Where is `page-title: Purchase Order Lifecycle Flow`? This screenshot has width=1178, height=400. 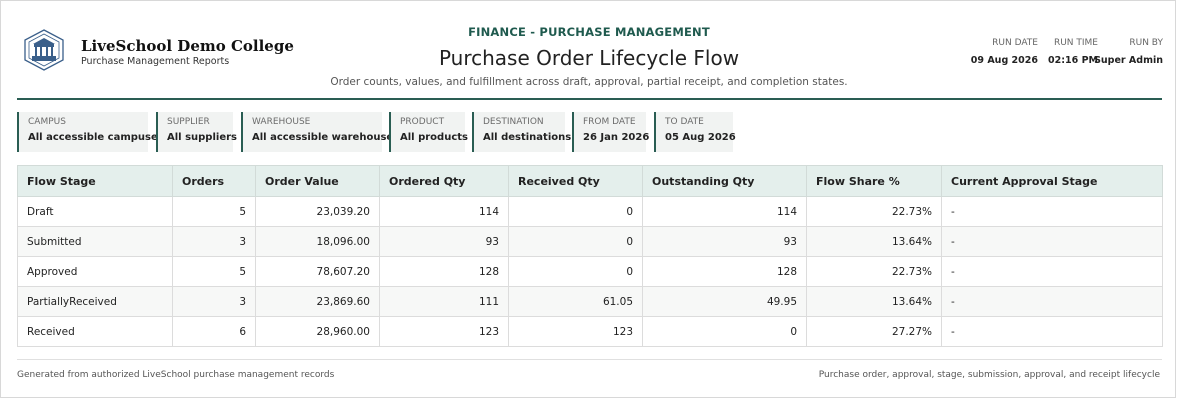
page-title: Purchase Order Lifecycle Flow is located at coordinates (589, 58).